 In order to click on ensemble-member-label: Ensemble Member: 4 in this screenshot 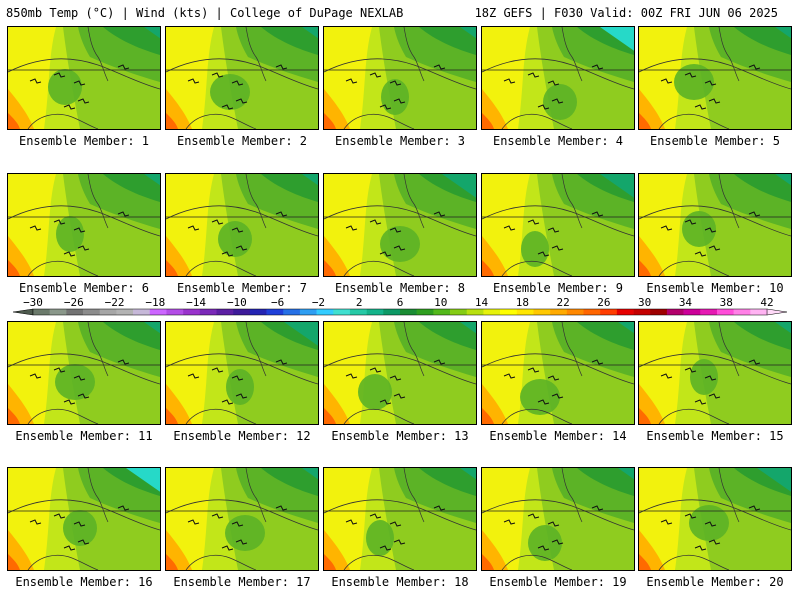, I will do `click(558, 141)`.